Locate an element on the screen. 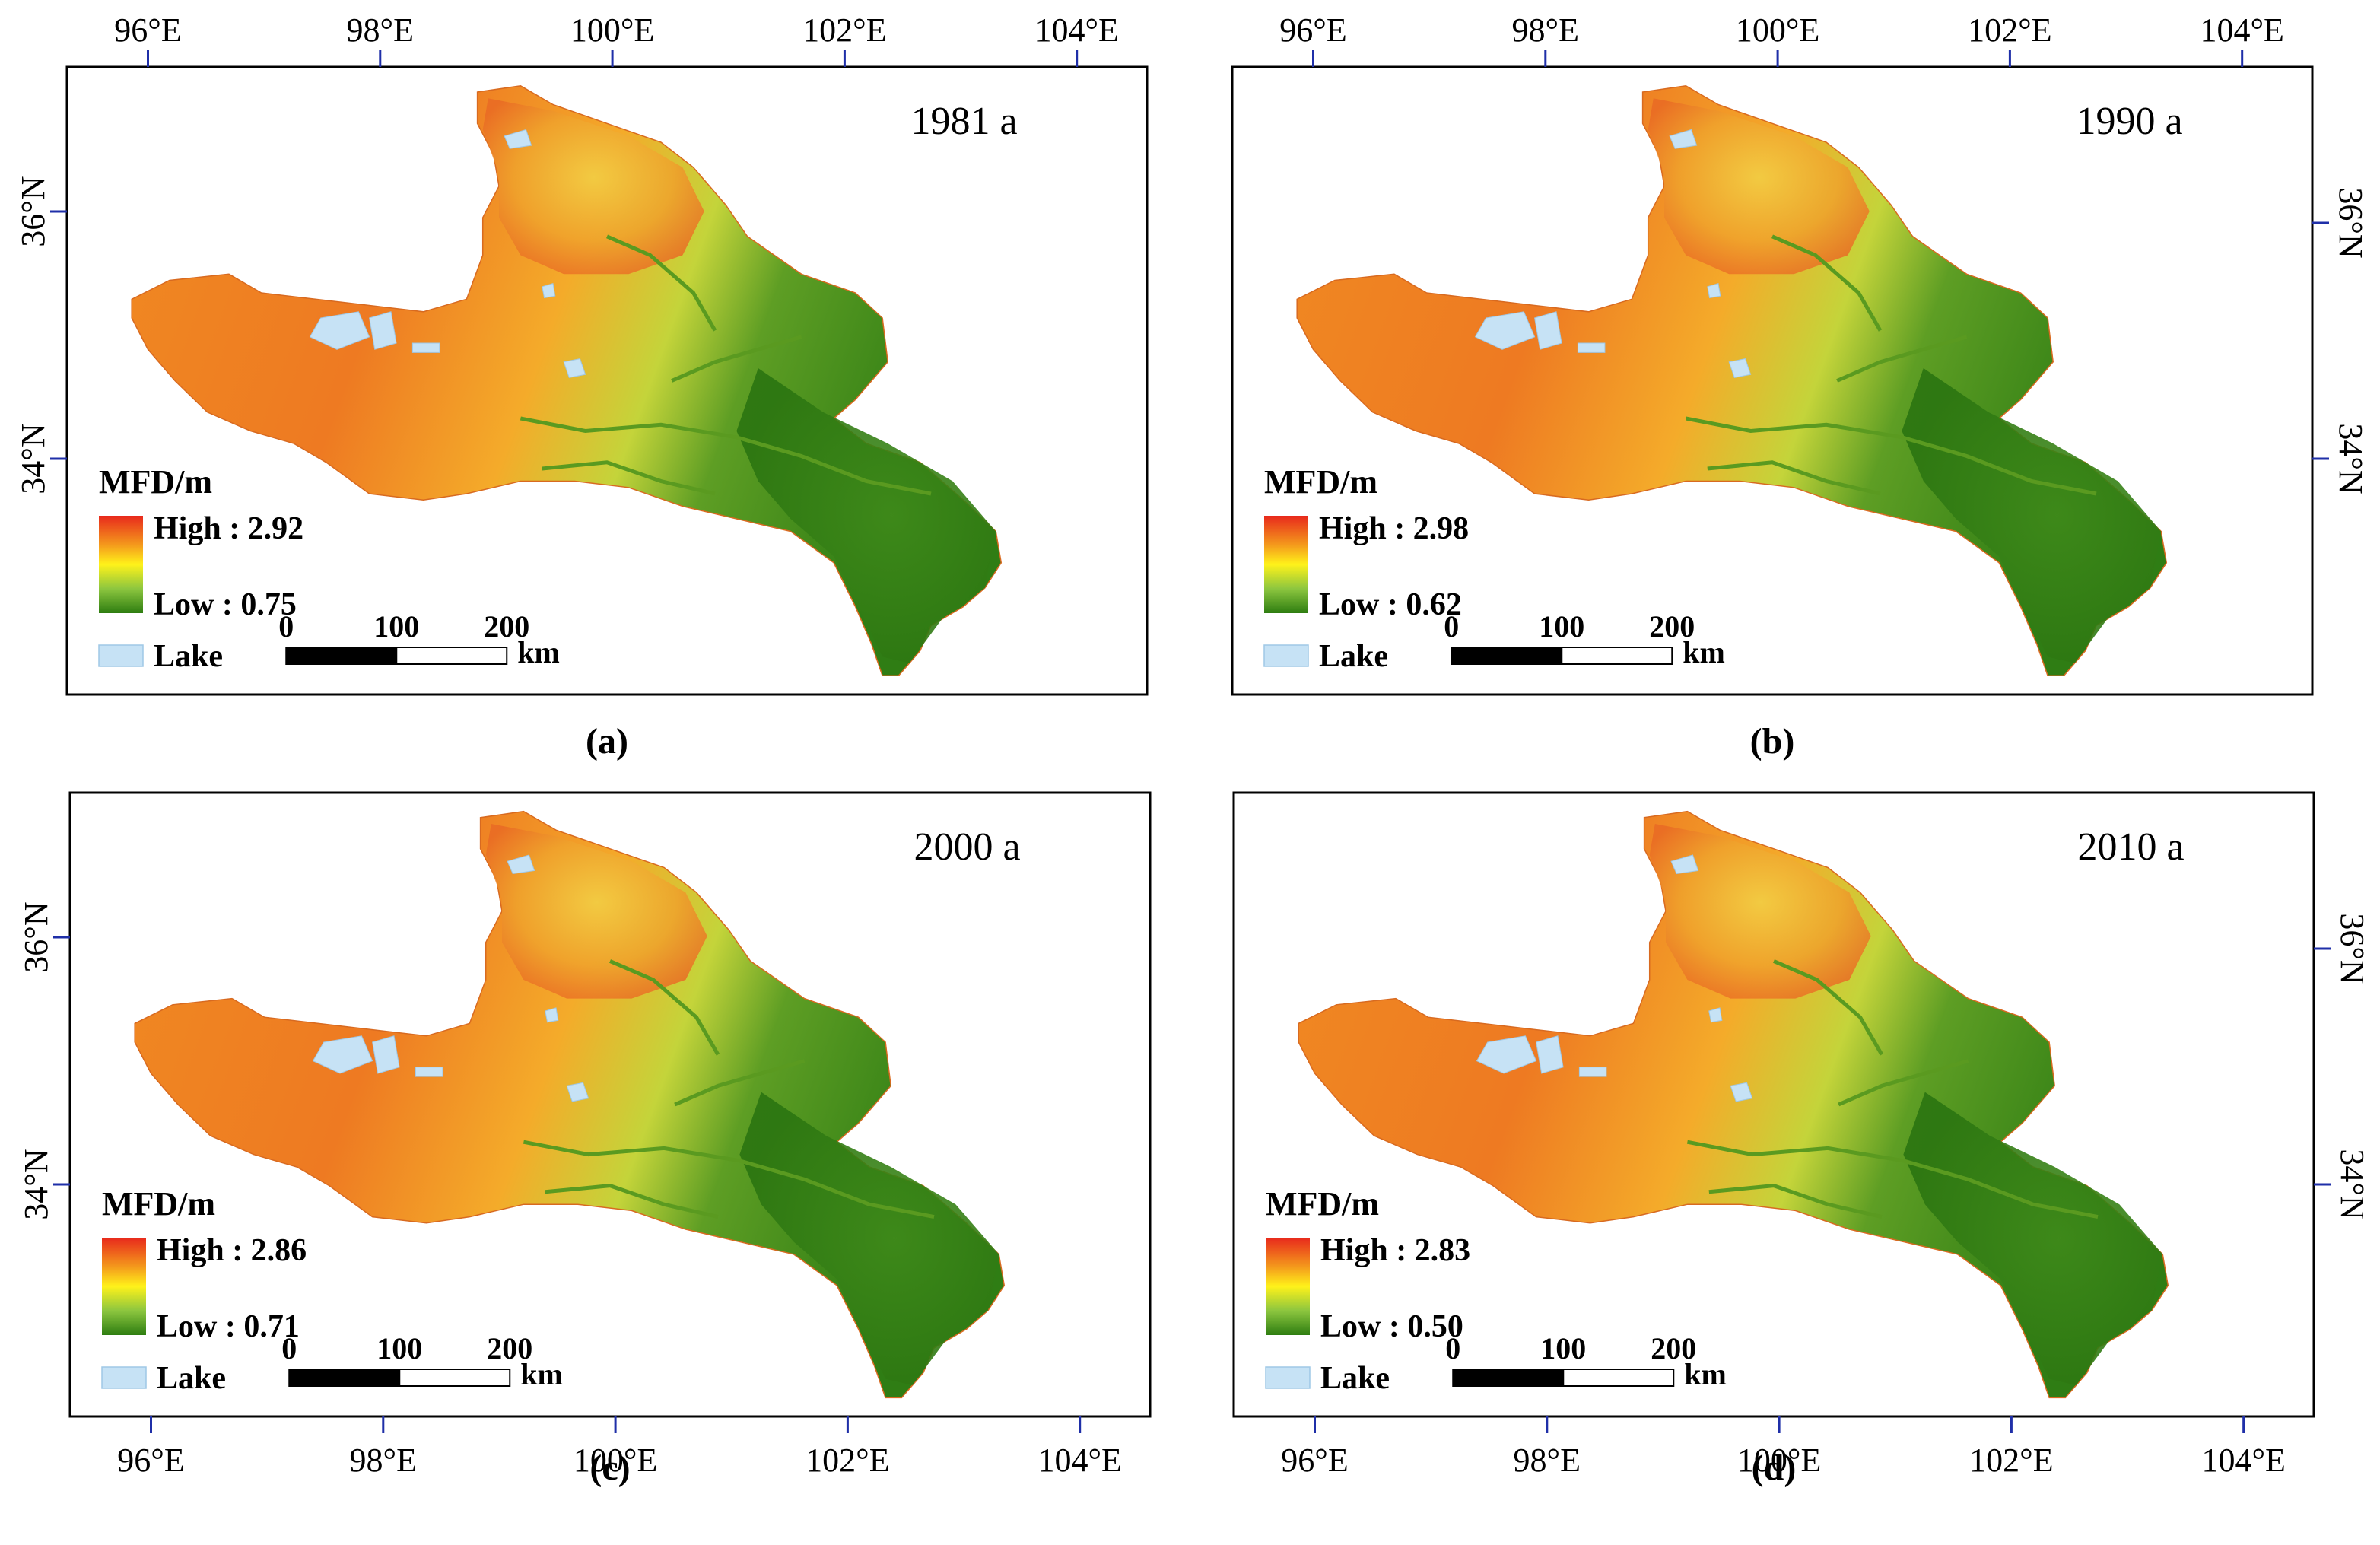 The image size is (2380, 1545). legend: MFD/m High : 2.86 Low : 0.71 Lake is located at coordinates (204, 1290).